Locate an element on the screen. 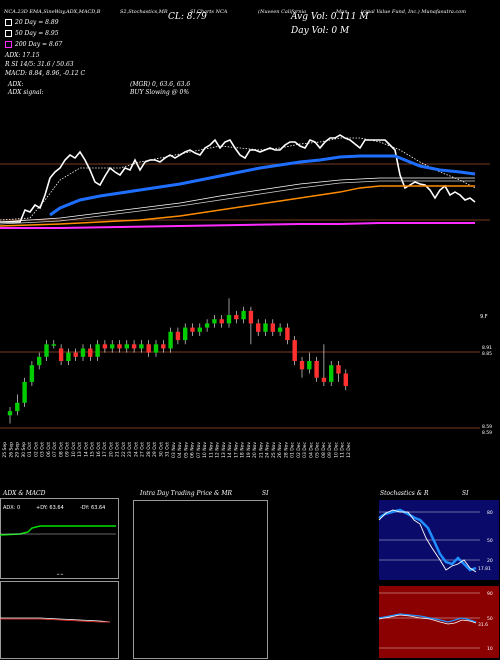  date-label: 26 Nov is located at coordinates (280, 450).